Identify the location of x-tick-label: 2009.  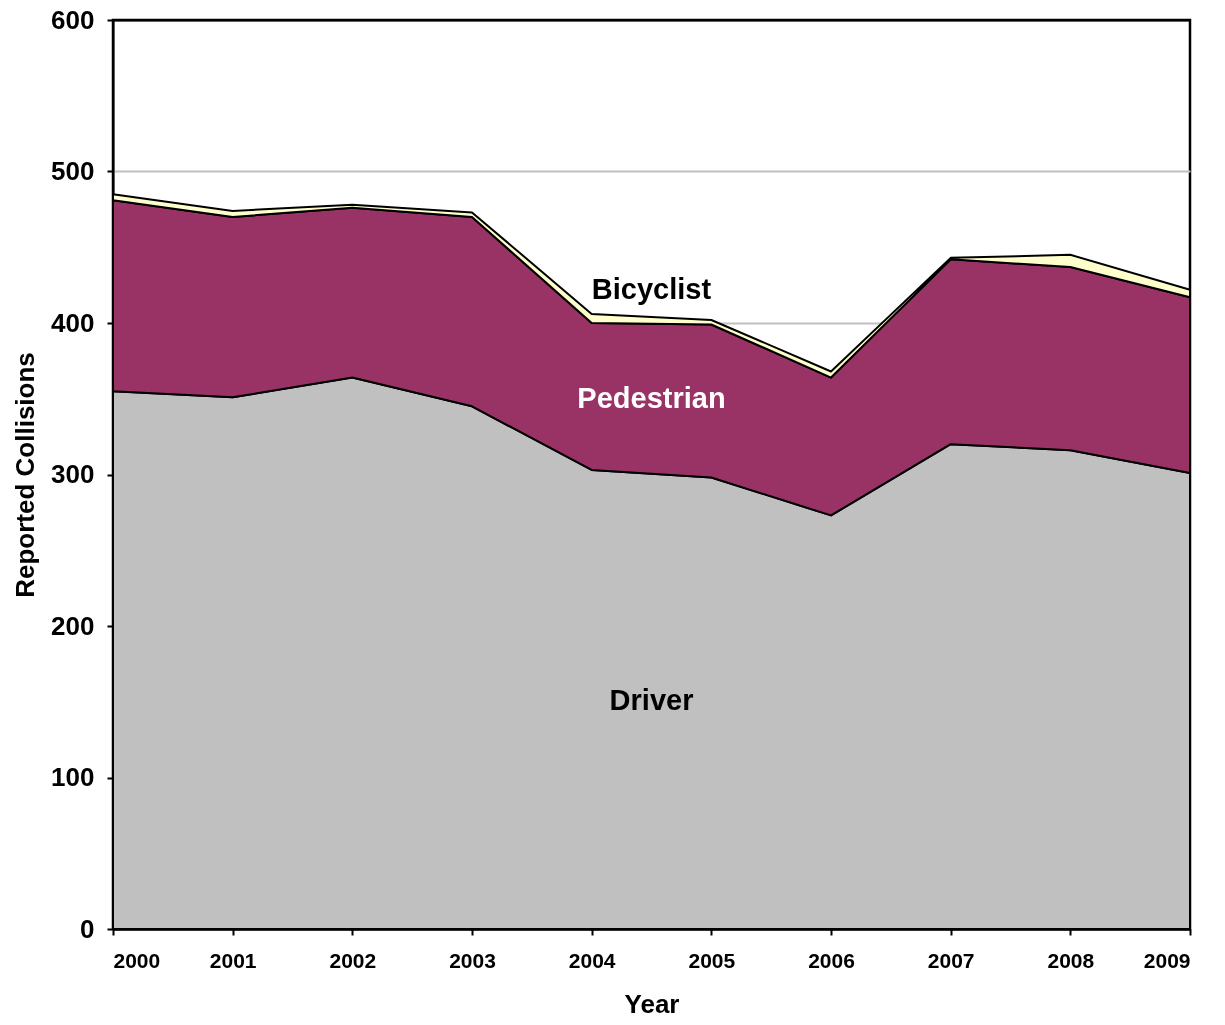
(1167, 960).